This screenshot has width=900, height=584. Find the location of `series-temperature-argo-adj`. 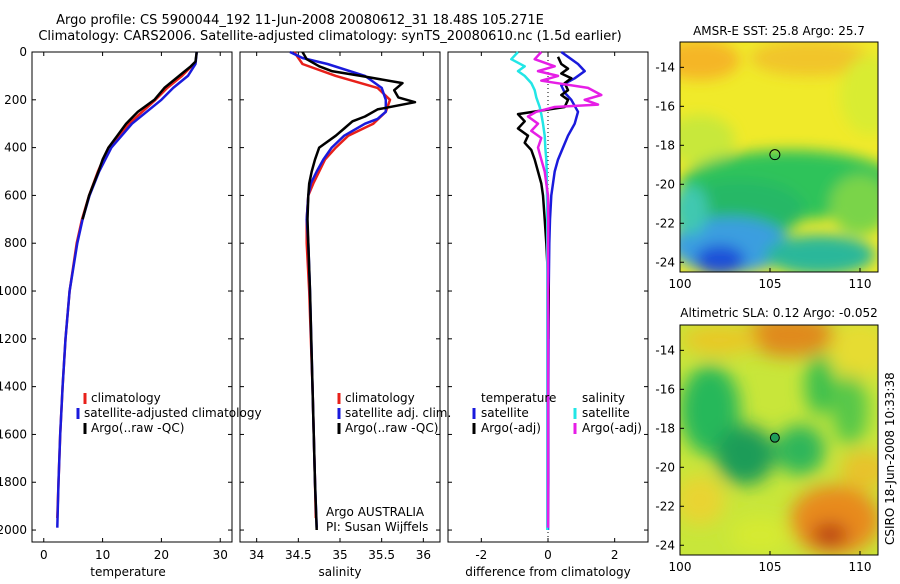

series-temperature-argo-adj is located at coordinates (544, 197).